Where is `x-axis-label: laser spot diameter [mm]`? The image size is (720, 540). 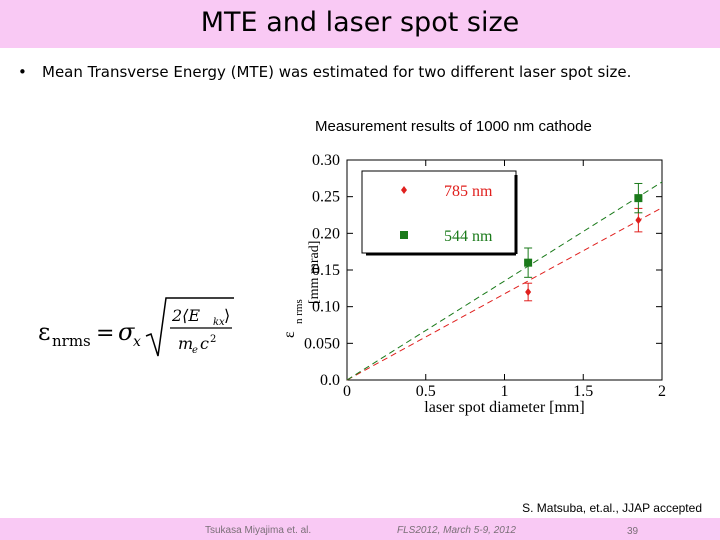
x-axis-label: laser spot diameter [mm] is located at coordinates (504, 407).